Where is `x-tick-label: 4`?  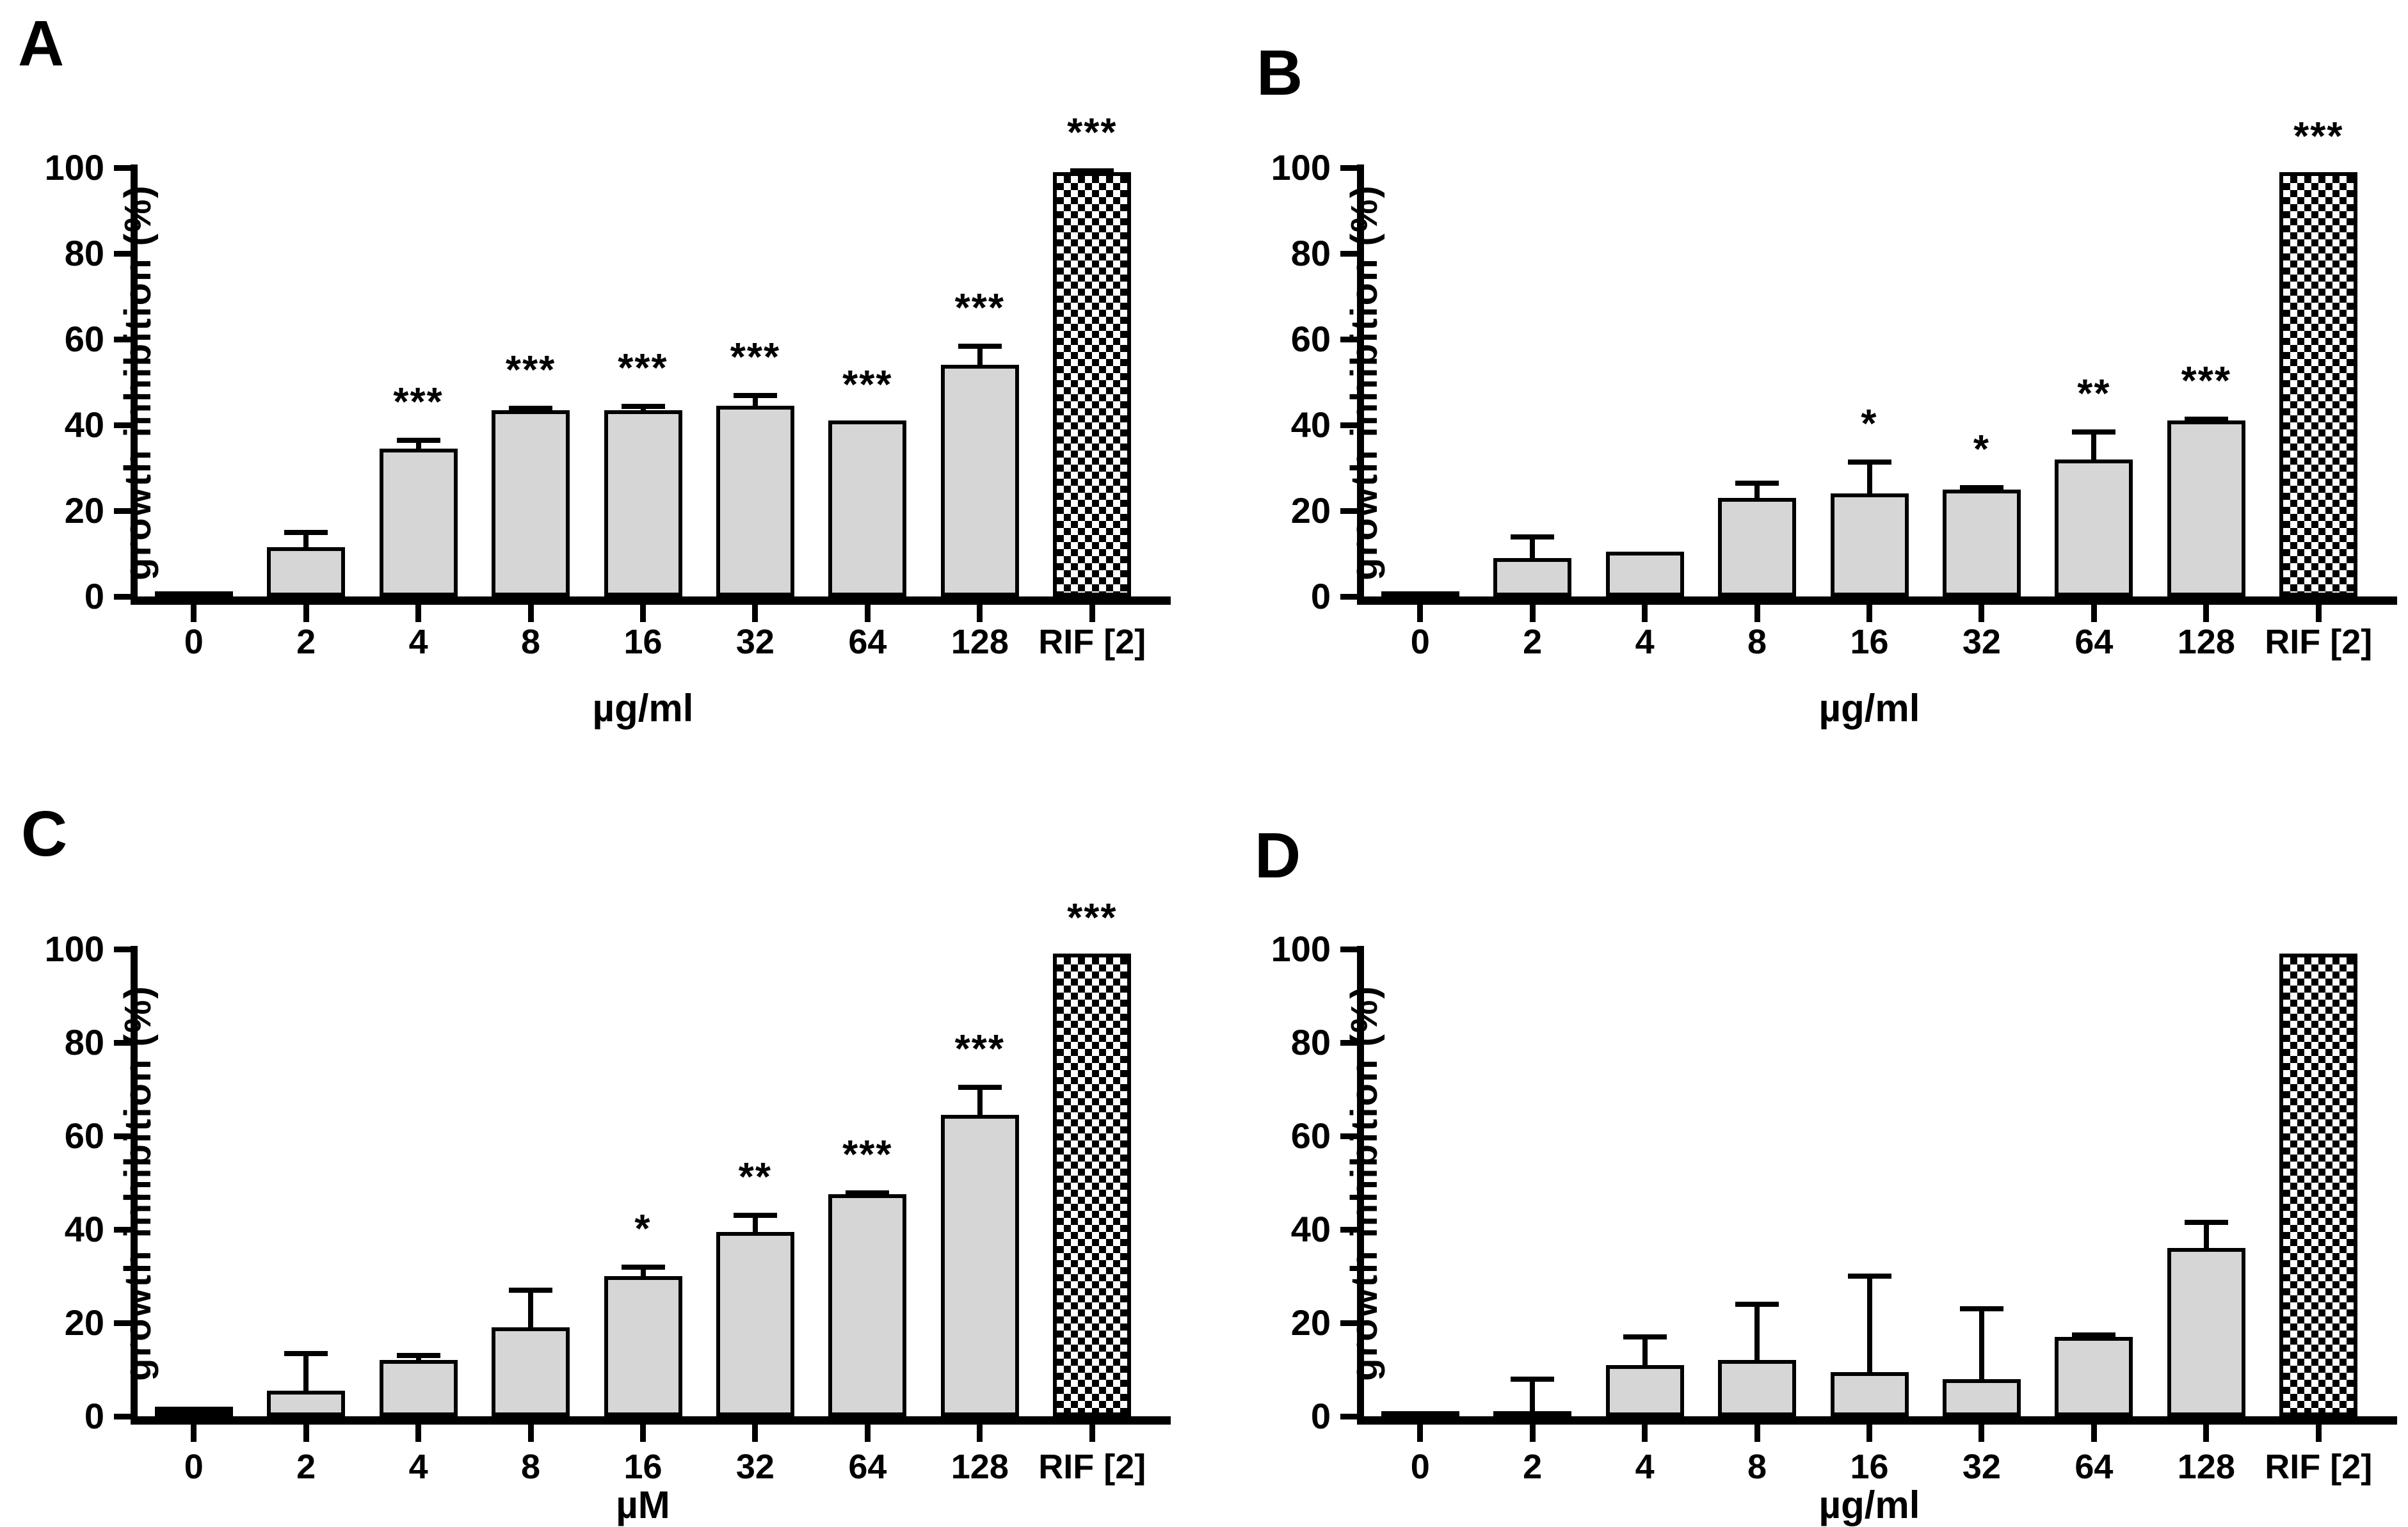
x-tick-label: 4 is located at coordinates (1645, 642).